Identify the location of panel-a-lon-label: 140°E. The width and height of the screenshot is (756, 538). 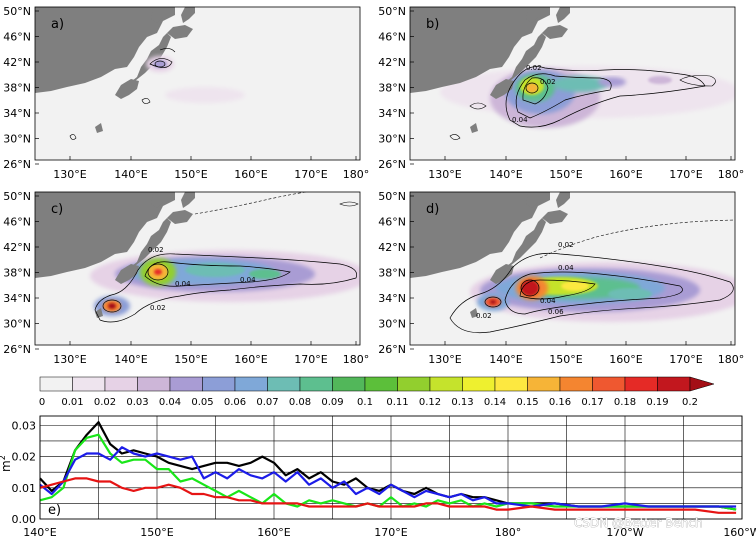
(130, 174).